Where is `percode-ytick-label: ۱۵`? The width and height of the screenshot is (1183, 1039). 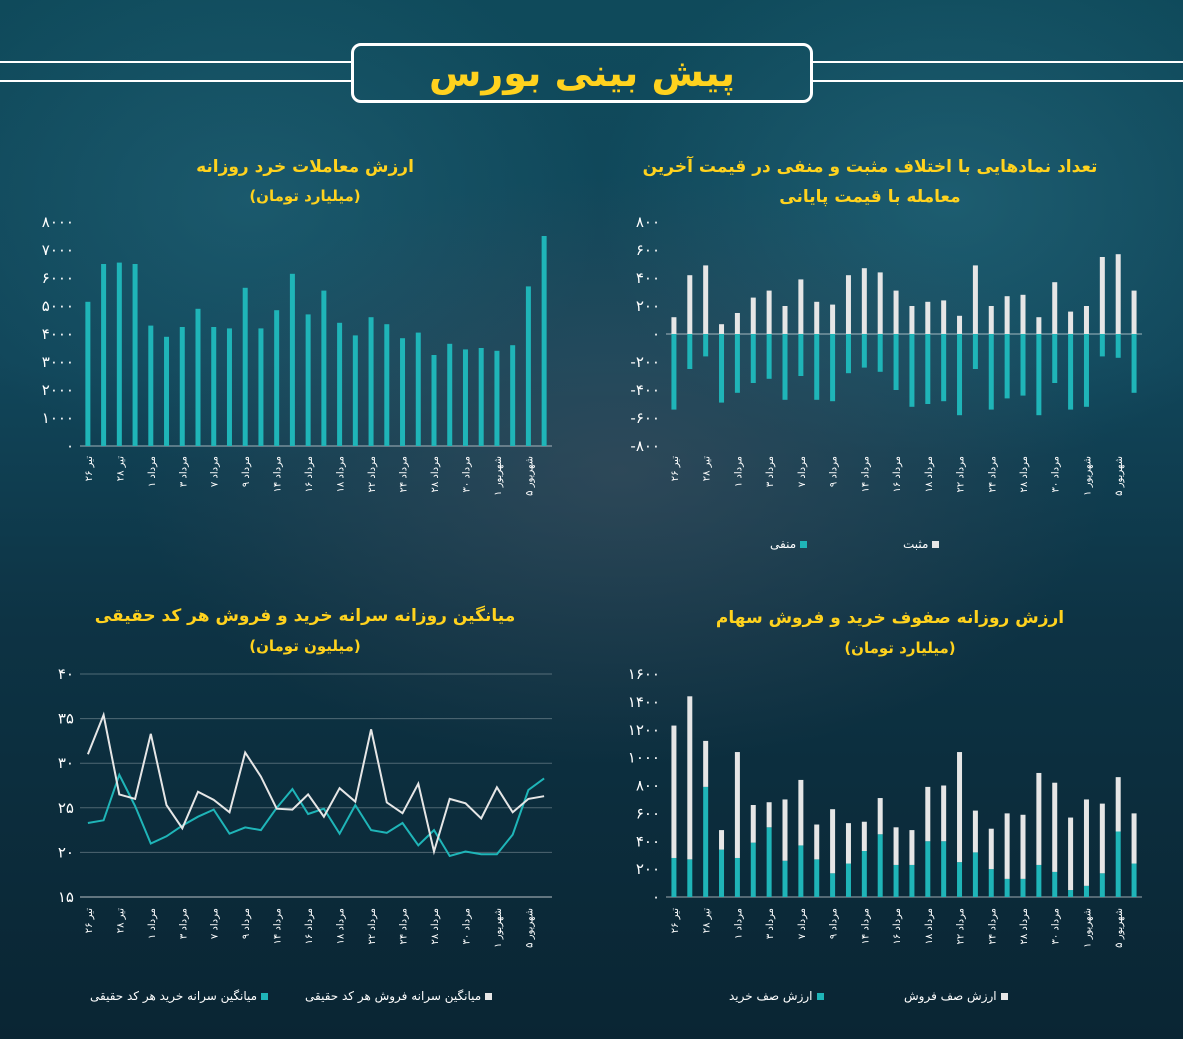 percode-ytick-label: ۱۵ is located at coordinates (66, 897).